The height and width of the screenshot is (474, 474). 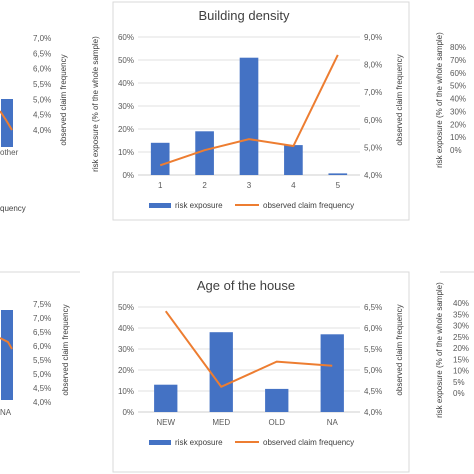 I want to click on age-of-house-right-tick-label: 6,0%, so click(x=373, y=328).